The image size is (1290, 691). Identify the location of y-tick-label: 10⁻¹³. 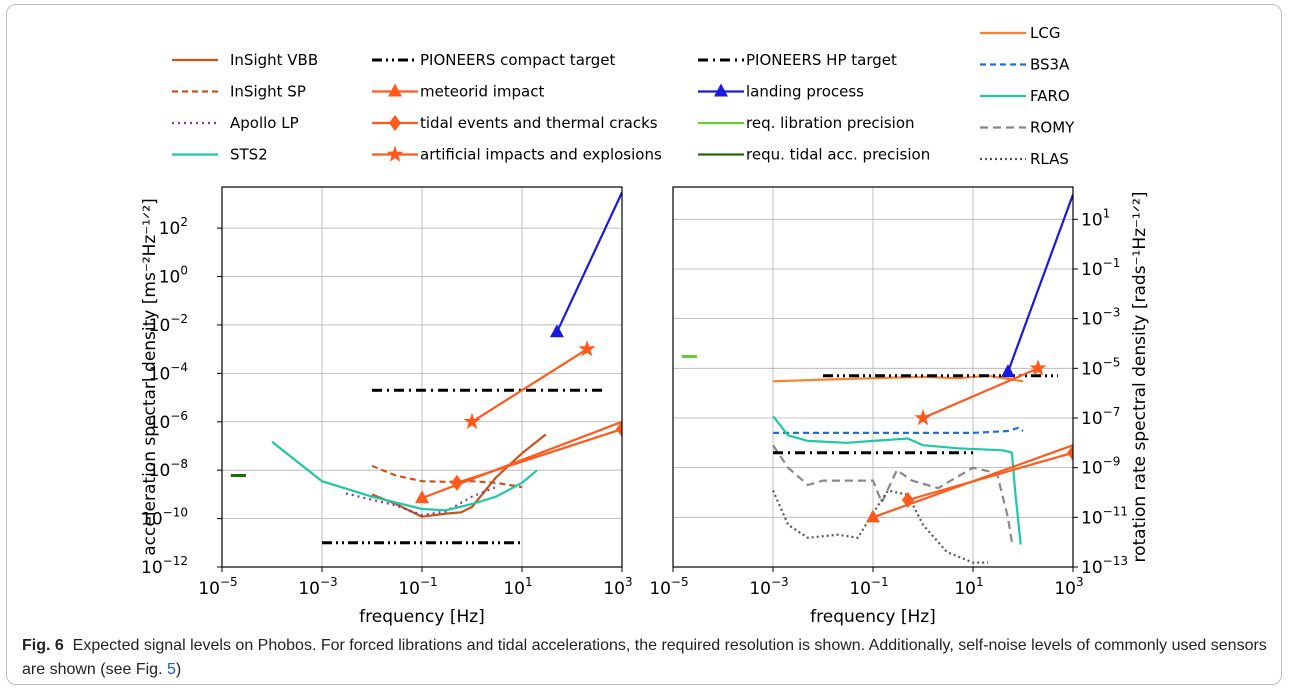
(1104, 566).